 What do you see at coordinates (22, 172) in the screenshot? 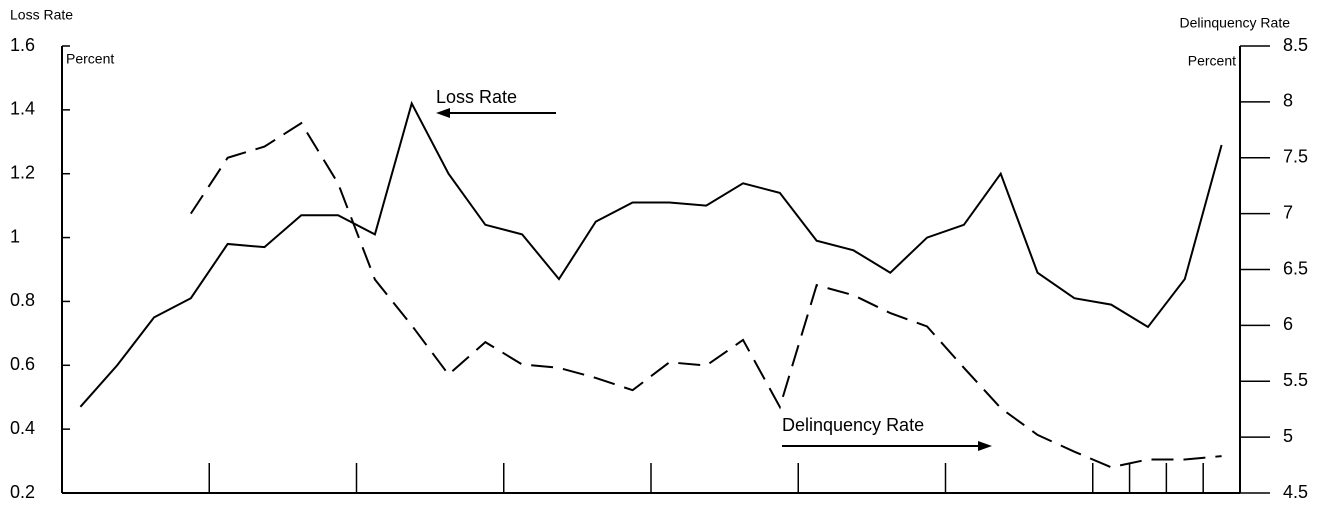
I see `y-tick-label: 1.2` at bounding box center [22, 172].